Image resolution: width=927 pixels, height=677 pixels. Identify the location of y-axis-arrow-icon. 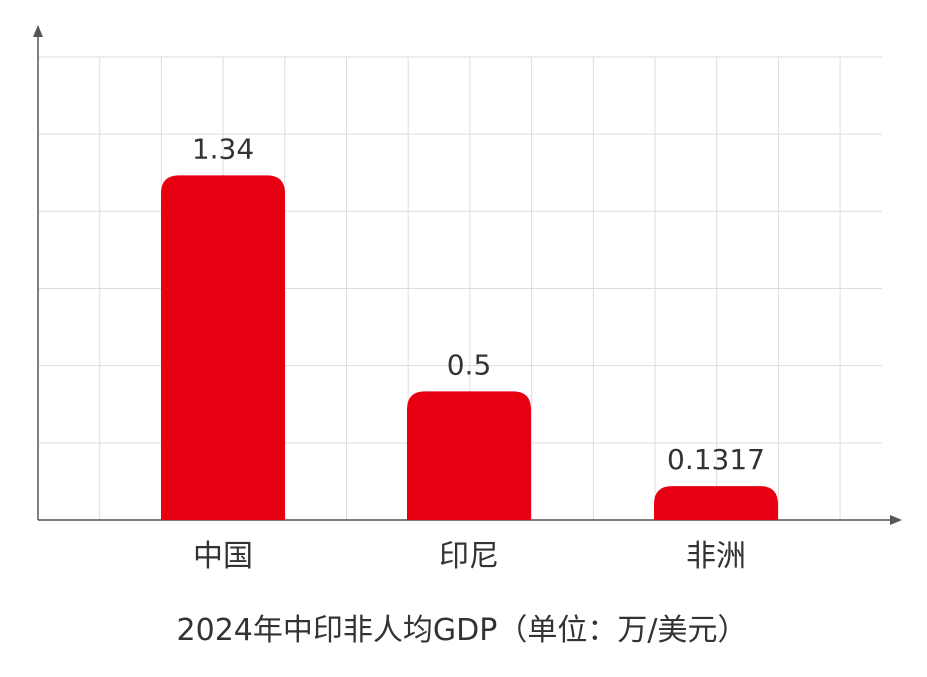
(38, 31).